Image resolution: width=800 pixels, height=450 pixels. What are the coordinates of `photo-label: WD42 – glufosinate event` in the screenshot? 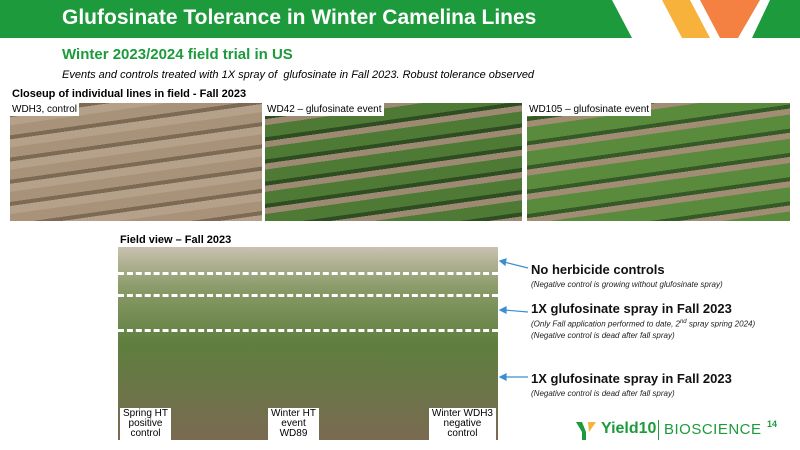 It's located at (324, 109).